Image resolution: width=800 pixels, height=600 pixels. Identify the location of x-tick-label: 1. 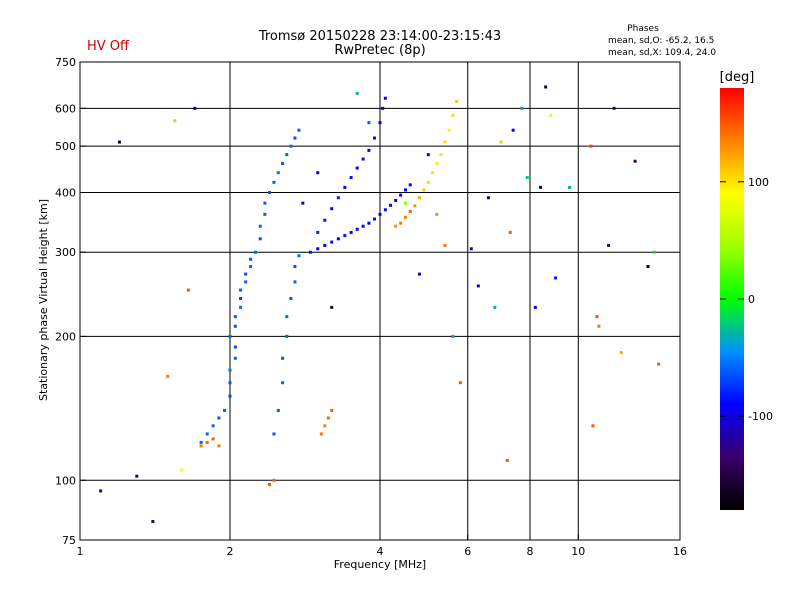
(80, 551).